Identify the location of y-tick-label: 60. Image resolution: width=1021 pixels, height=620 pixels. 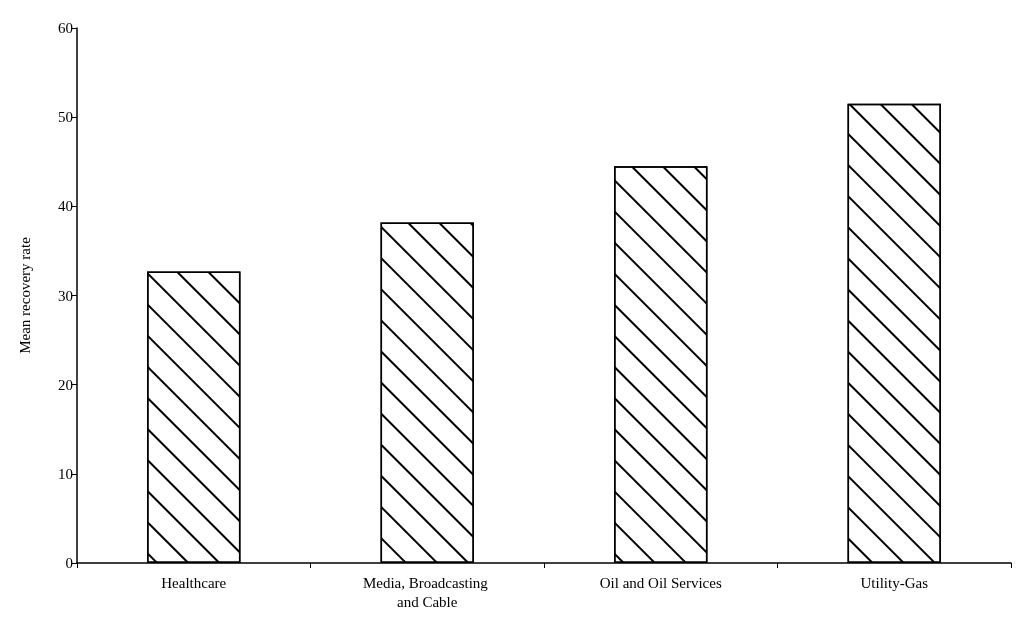
(65, 28).